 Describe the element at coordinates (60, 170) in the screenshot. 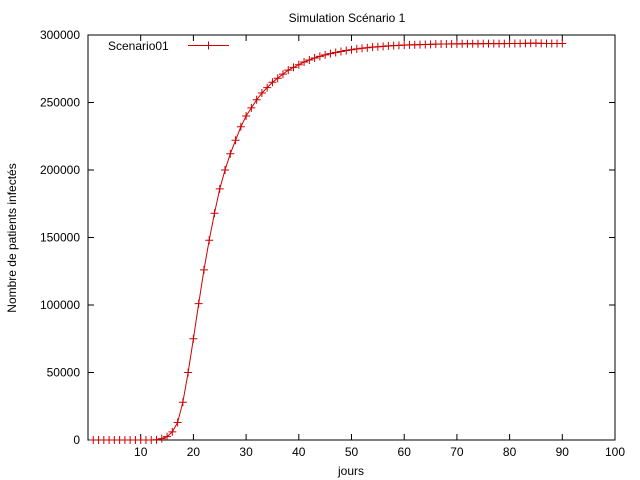

I see `y-tick-label: 200000` at that location.